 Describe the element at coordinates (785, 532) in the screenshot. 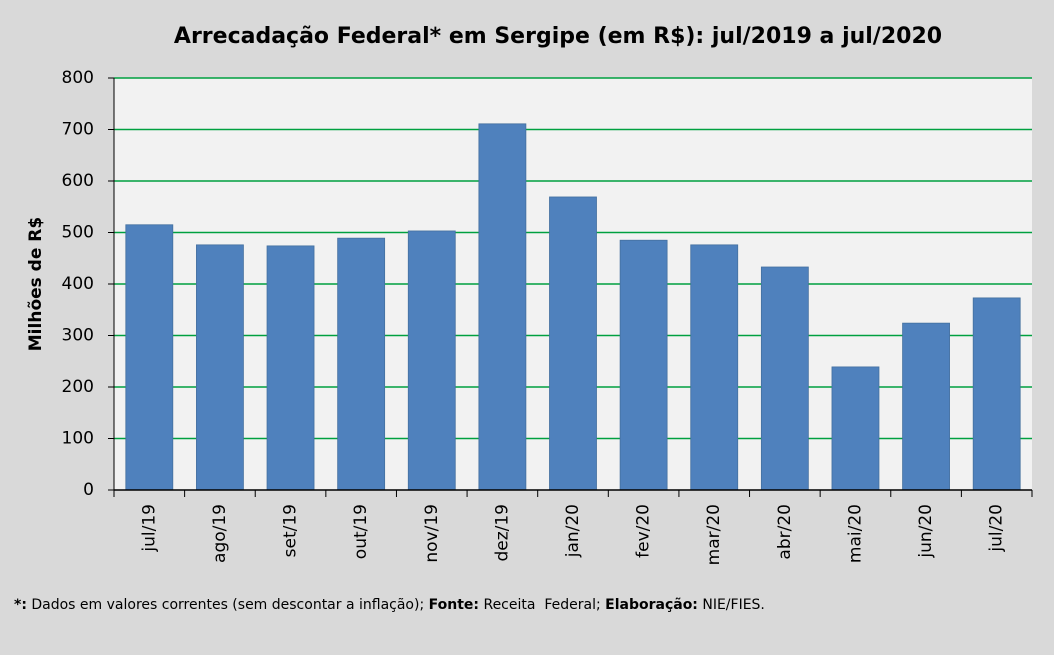

I see `x-tick-label: abr/20` at that location.